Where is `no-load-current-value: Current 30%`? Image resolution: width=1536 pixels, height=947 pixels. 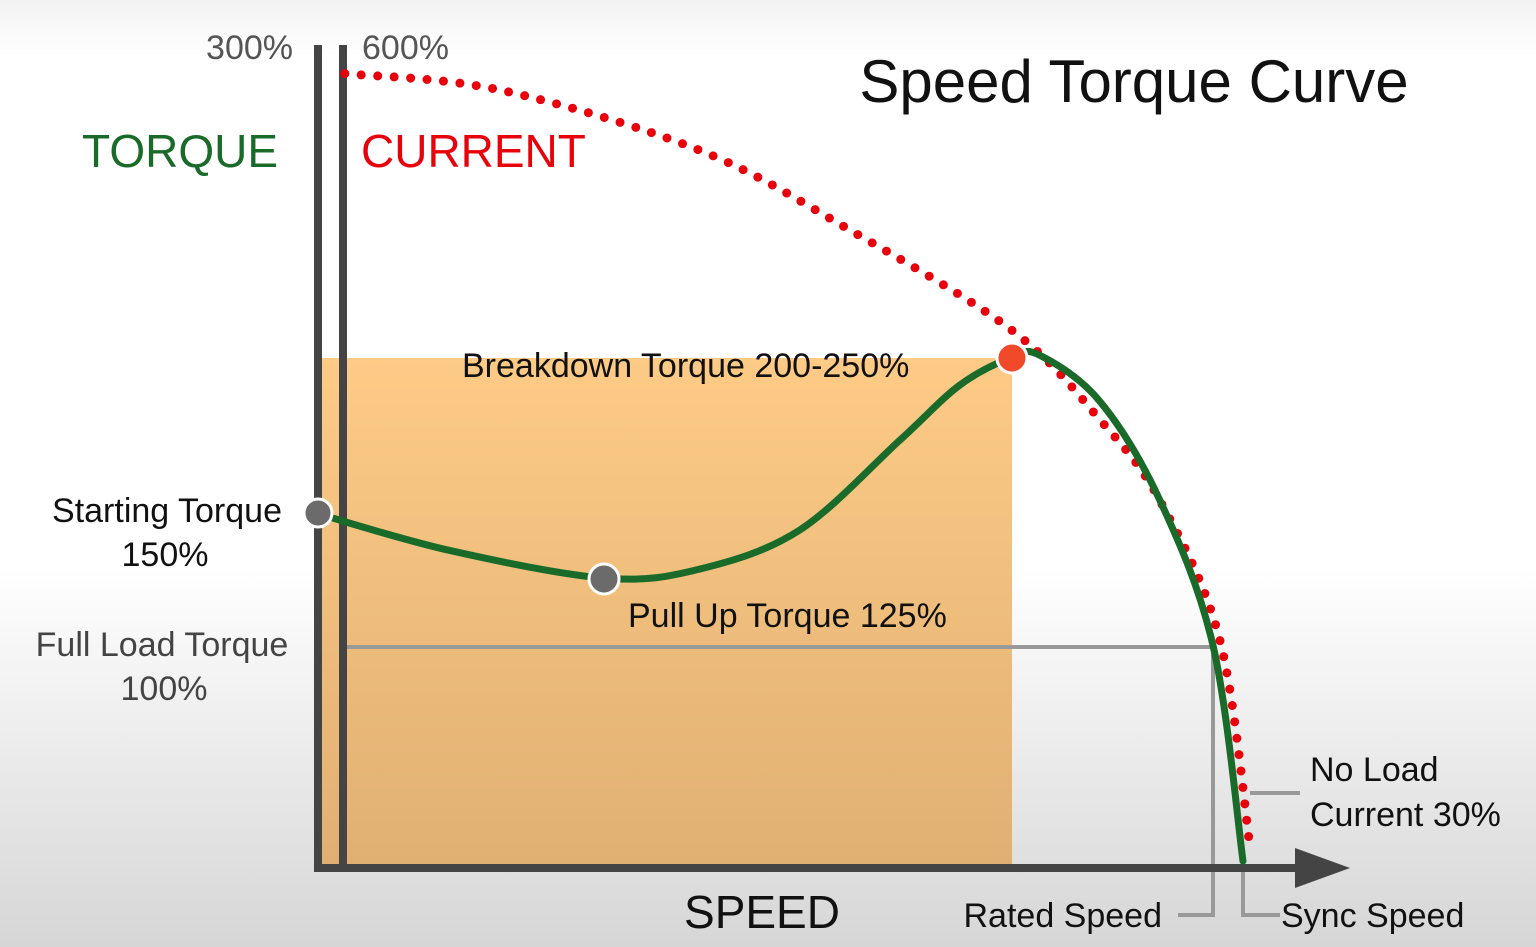
no-load-current-value: Current 30% is located at coordinates (1405, 815).